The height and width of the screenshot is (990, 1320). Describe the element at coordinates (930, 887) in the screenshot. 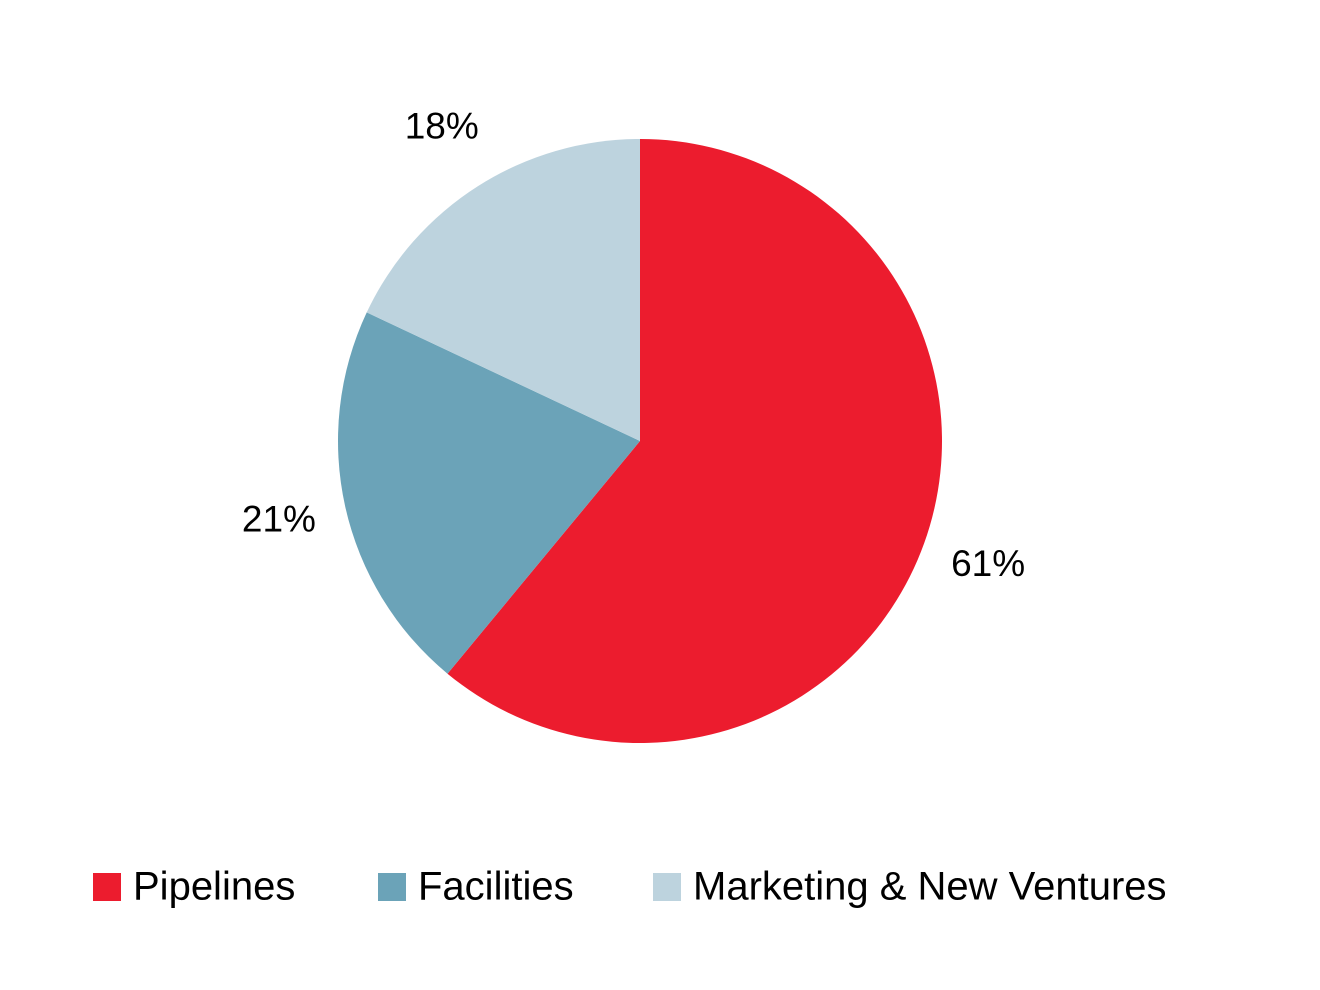

I see `legend-label: Marketing & New Ventures` at that location.